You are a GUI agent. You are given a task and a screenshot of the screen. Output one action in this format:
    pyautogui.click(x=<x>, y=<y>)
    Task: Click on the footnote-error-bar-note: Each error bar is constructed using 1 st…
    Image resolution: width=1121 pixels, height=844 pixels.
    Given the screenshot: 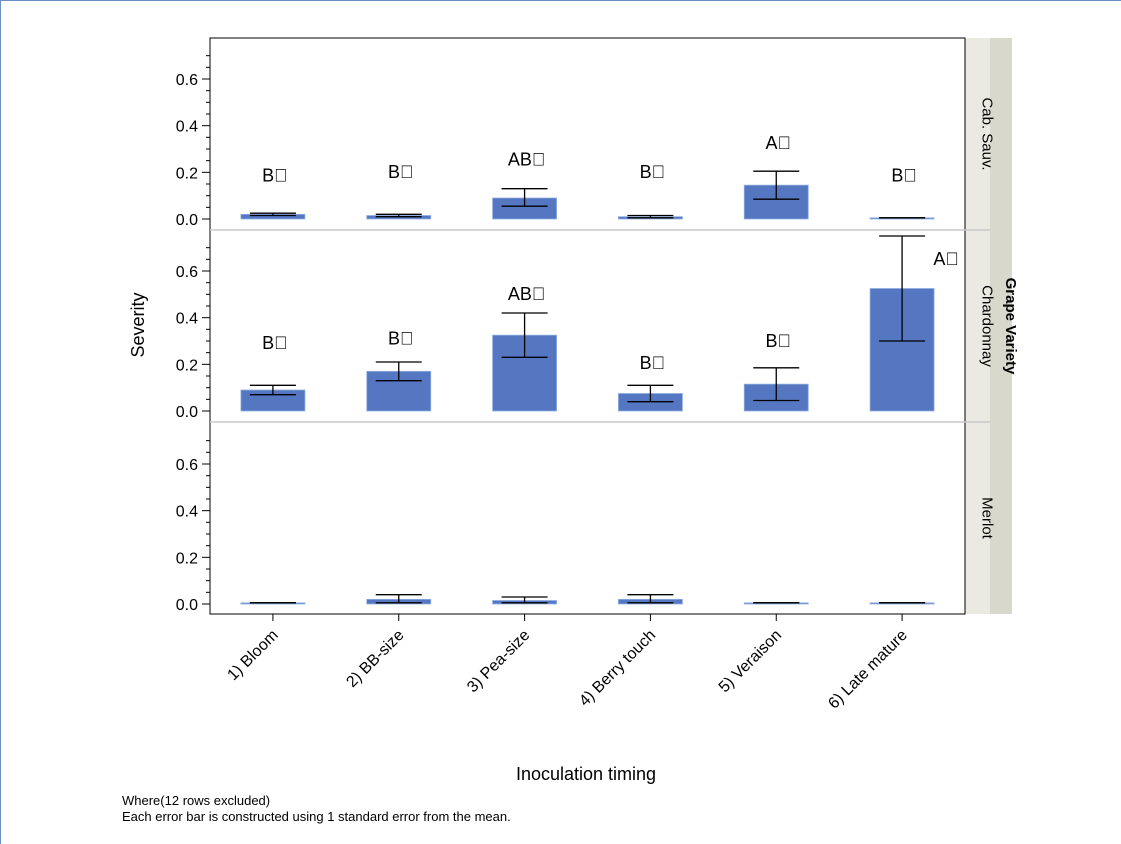 What is the action you would take?
    pyautogui.click(x=316, y=816)
    